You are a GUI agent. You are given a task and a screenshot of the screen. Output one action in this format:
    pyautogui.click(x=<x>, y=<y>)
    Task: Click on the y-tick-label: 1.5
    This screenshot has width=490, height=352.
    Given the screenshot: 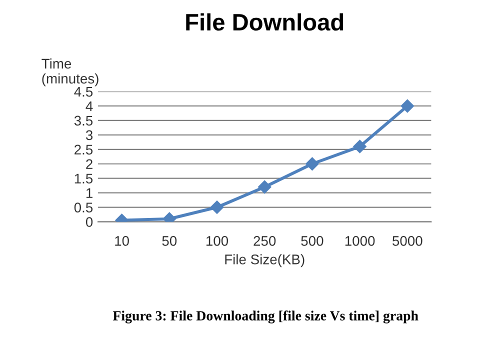 What is the action you would take?
    pyautogui.click(x=83, y=179)
    